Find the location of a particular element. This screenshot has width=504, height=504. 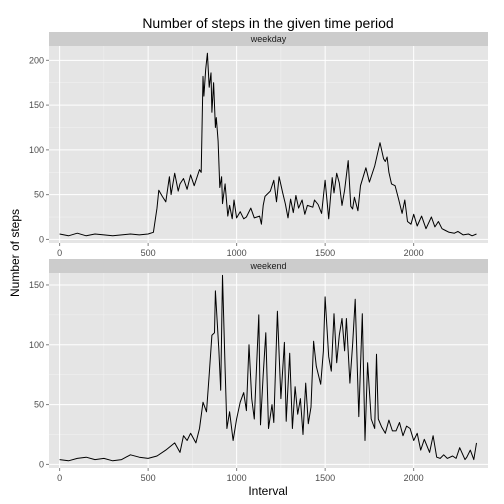

strip-label-weekend: weekend is located at coordinates (267, 266).